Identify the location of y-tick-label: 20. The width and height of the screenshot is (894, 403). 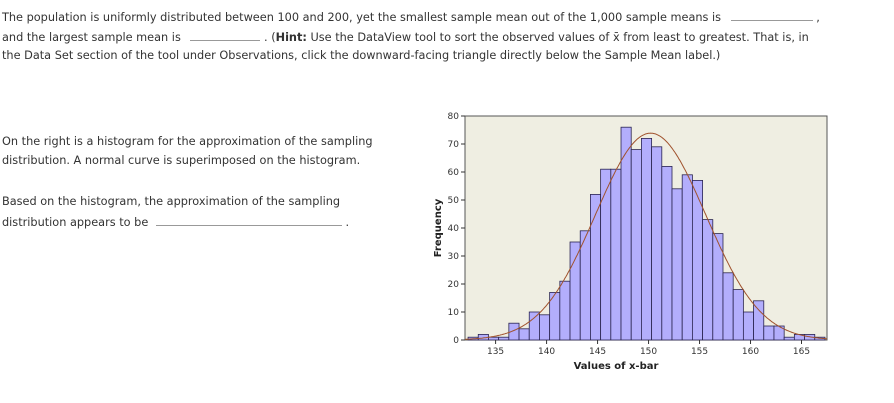
(454, 285).